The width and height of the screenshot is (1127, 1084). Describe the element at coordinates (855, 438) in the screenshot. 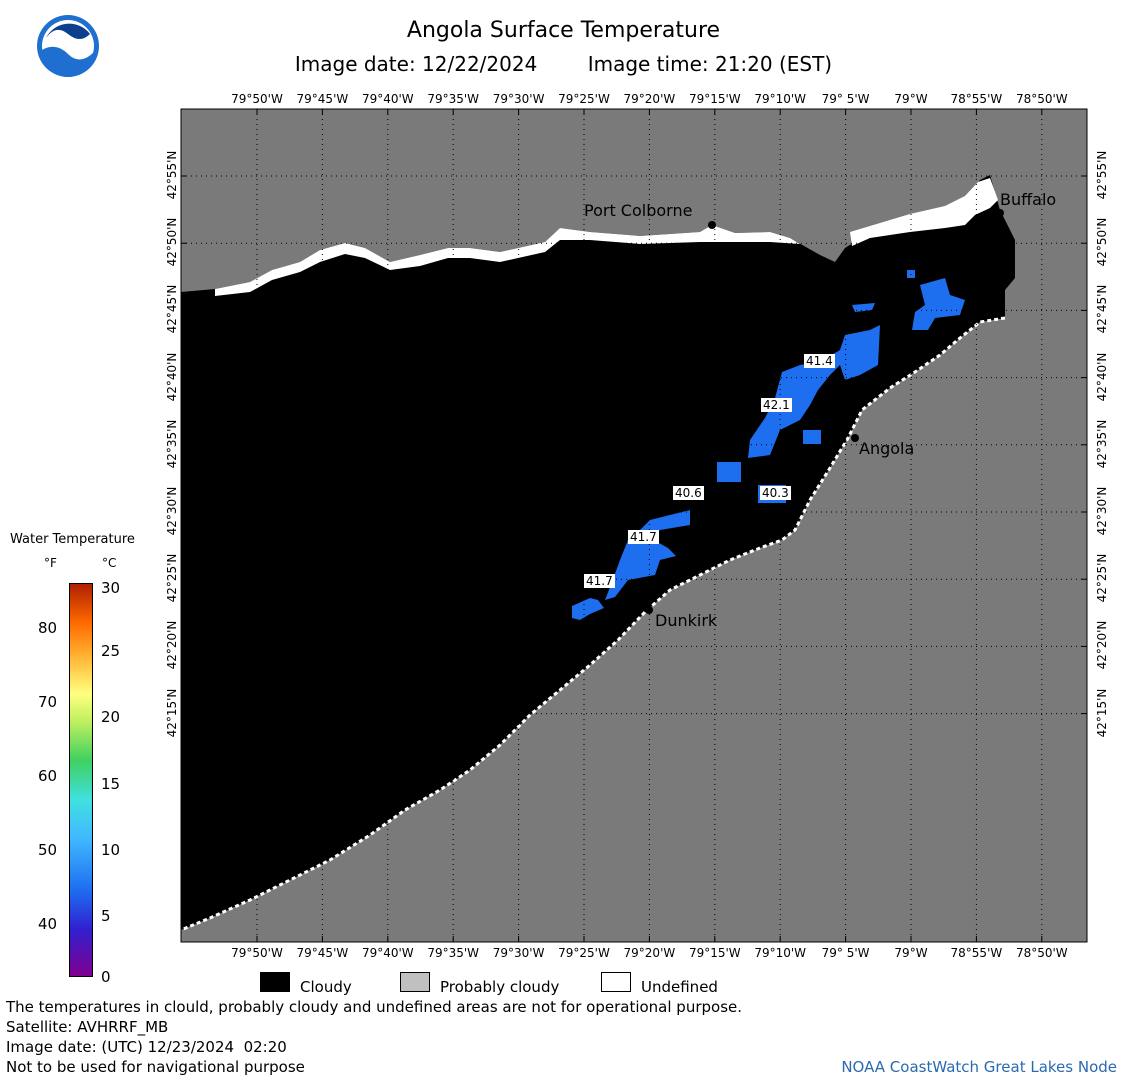

I see `city-marker-angola` at that location.